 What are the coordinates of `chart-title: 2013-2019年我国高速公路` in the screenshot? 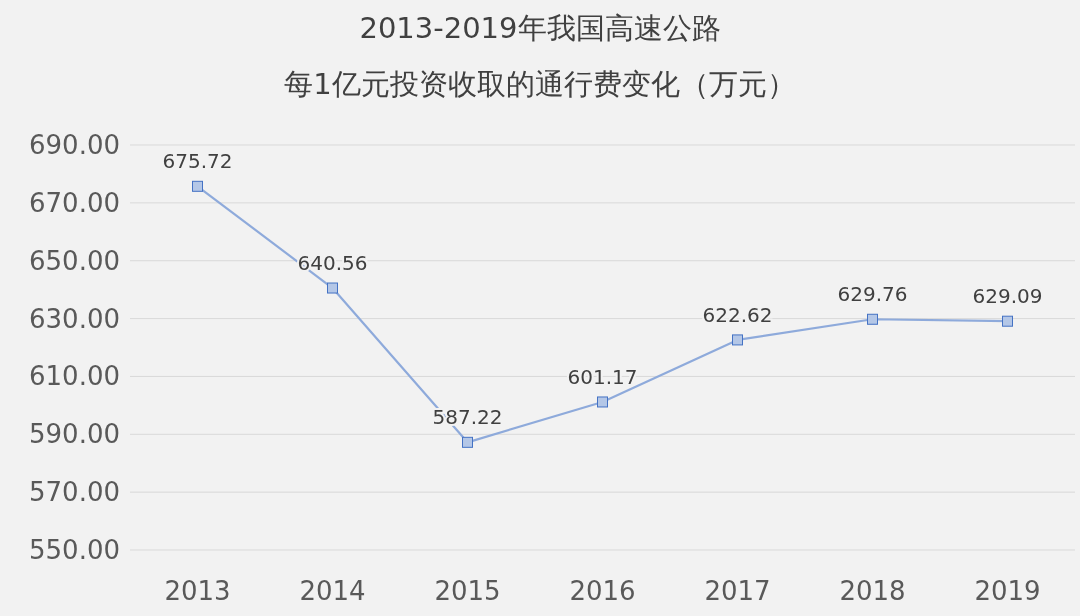 It's located at (540, 28).